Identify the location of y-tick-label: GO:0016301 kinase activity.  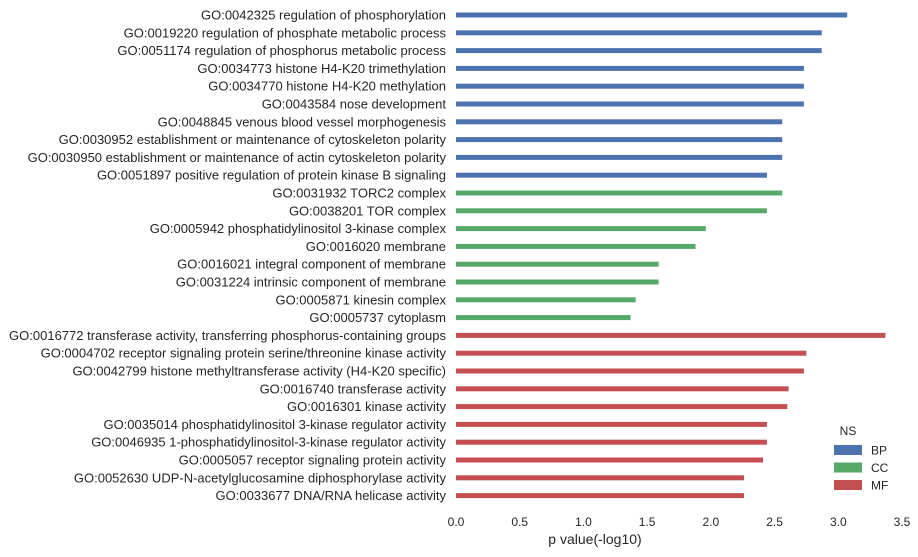
(366, 406).